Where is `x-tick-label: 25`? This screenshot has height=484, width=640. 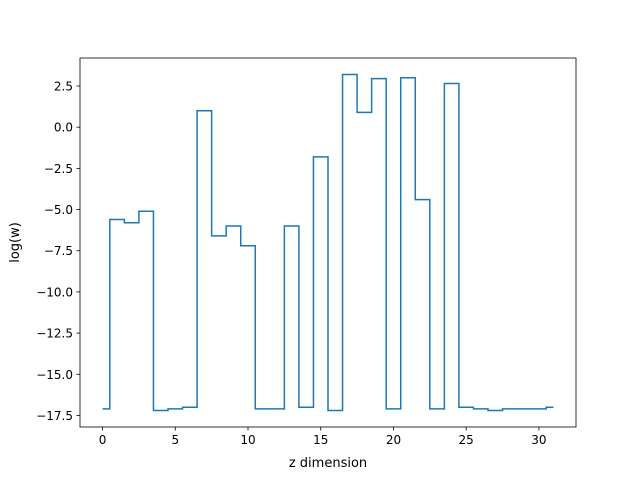
x-tick-label: 25 is located at coordinates (466, 440).